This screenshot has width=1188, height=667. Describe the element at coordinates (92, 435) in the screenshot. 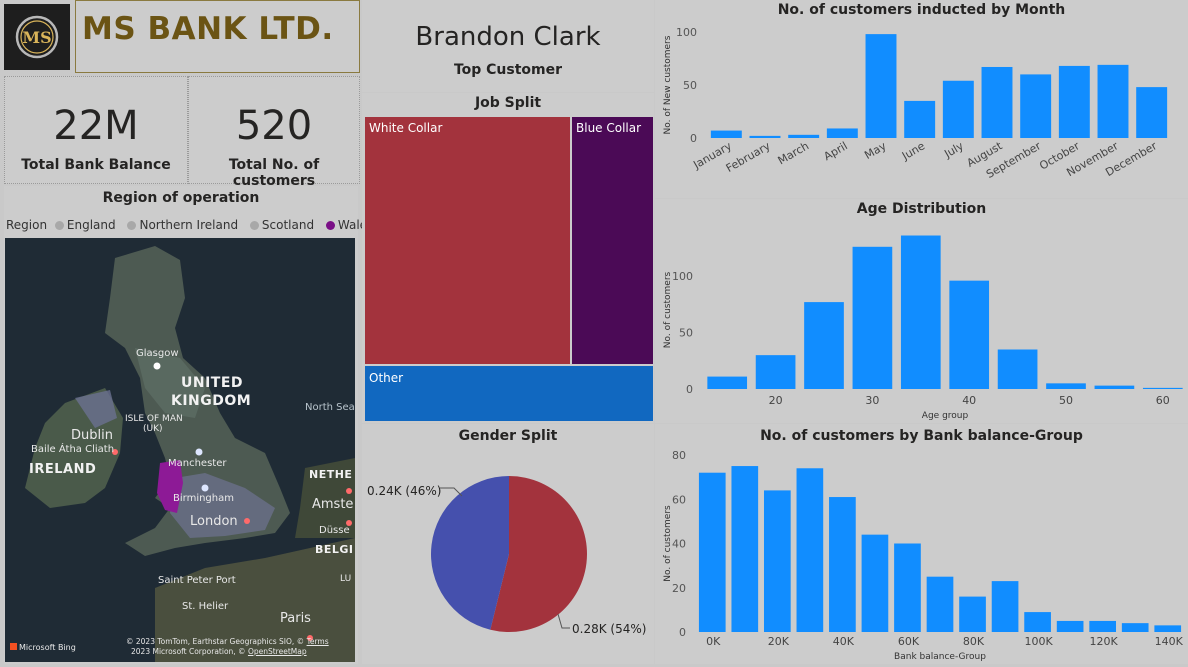

I see `map-label-dublin: Dublin` at that location.